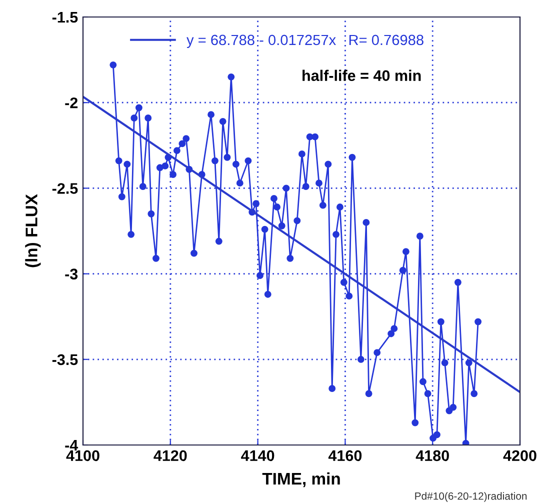  What do you see at coordinates (71, 102) in the screenshot?
I see `y-tick-label: -2` at bounding box center [71, 102].